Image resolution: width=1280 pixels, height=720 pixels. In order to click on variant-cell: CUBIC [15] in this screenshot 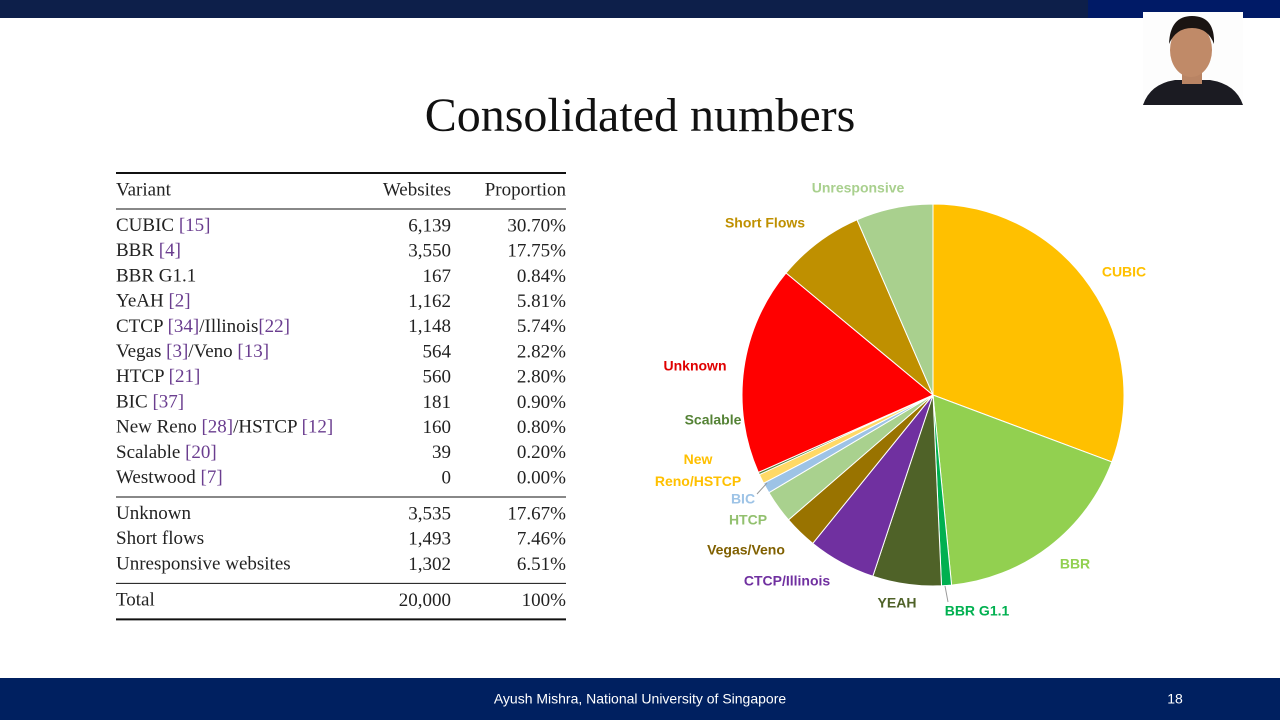, I will do `click(163, 225)`.